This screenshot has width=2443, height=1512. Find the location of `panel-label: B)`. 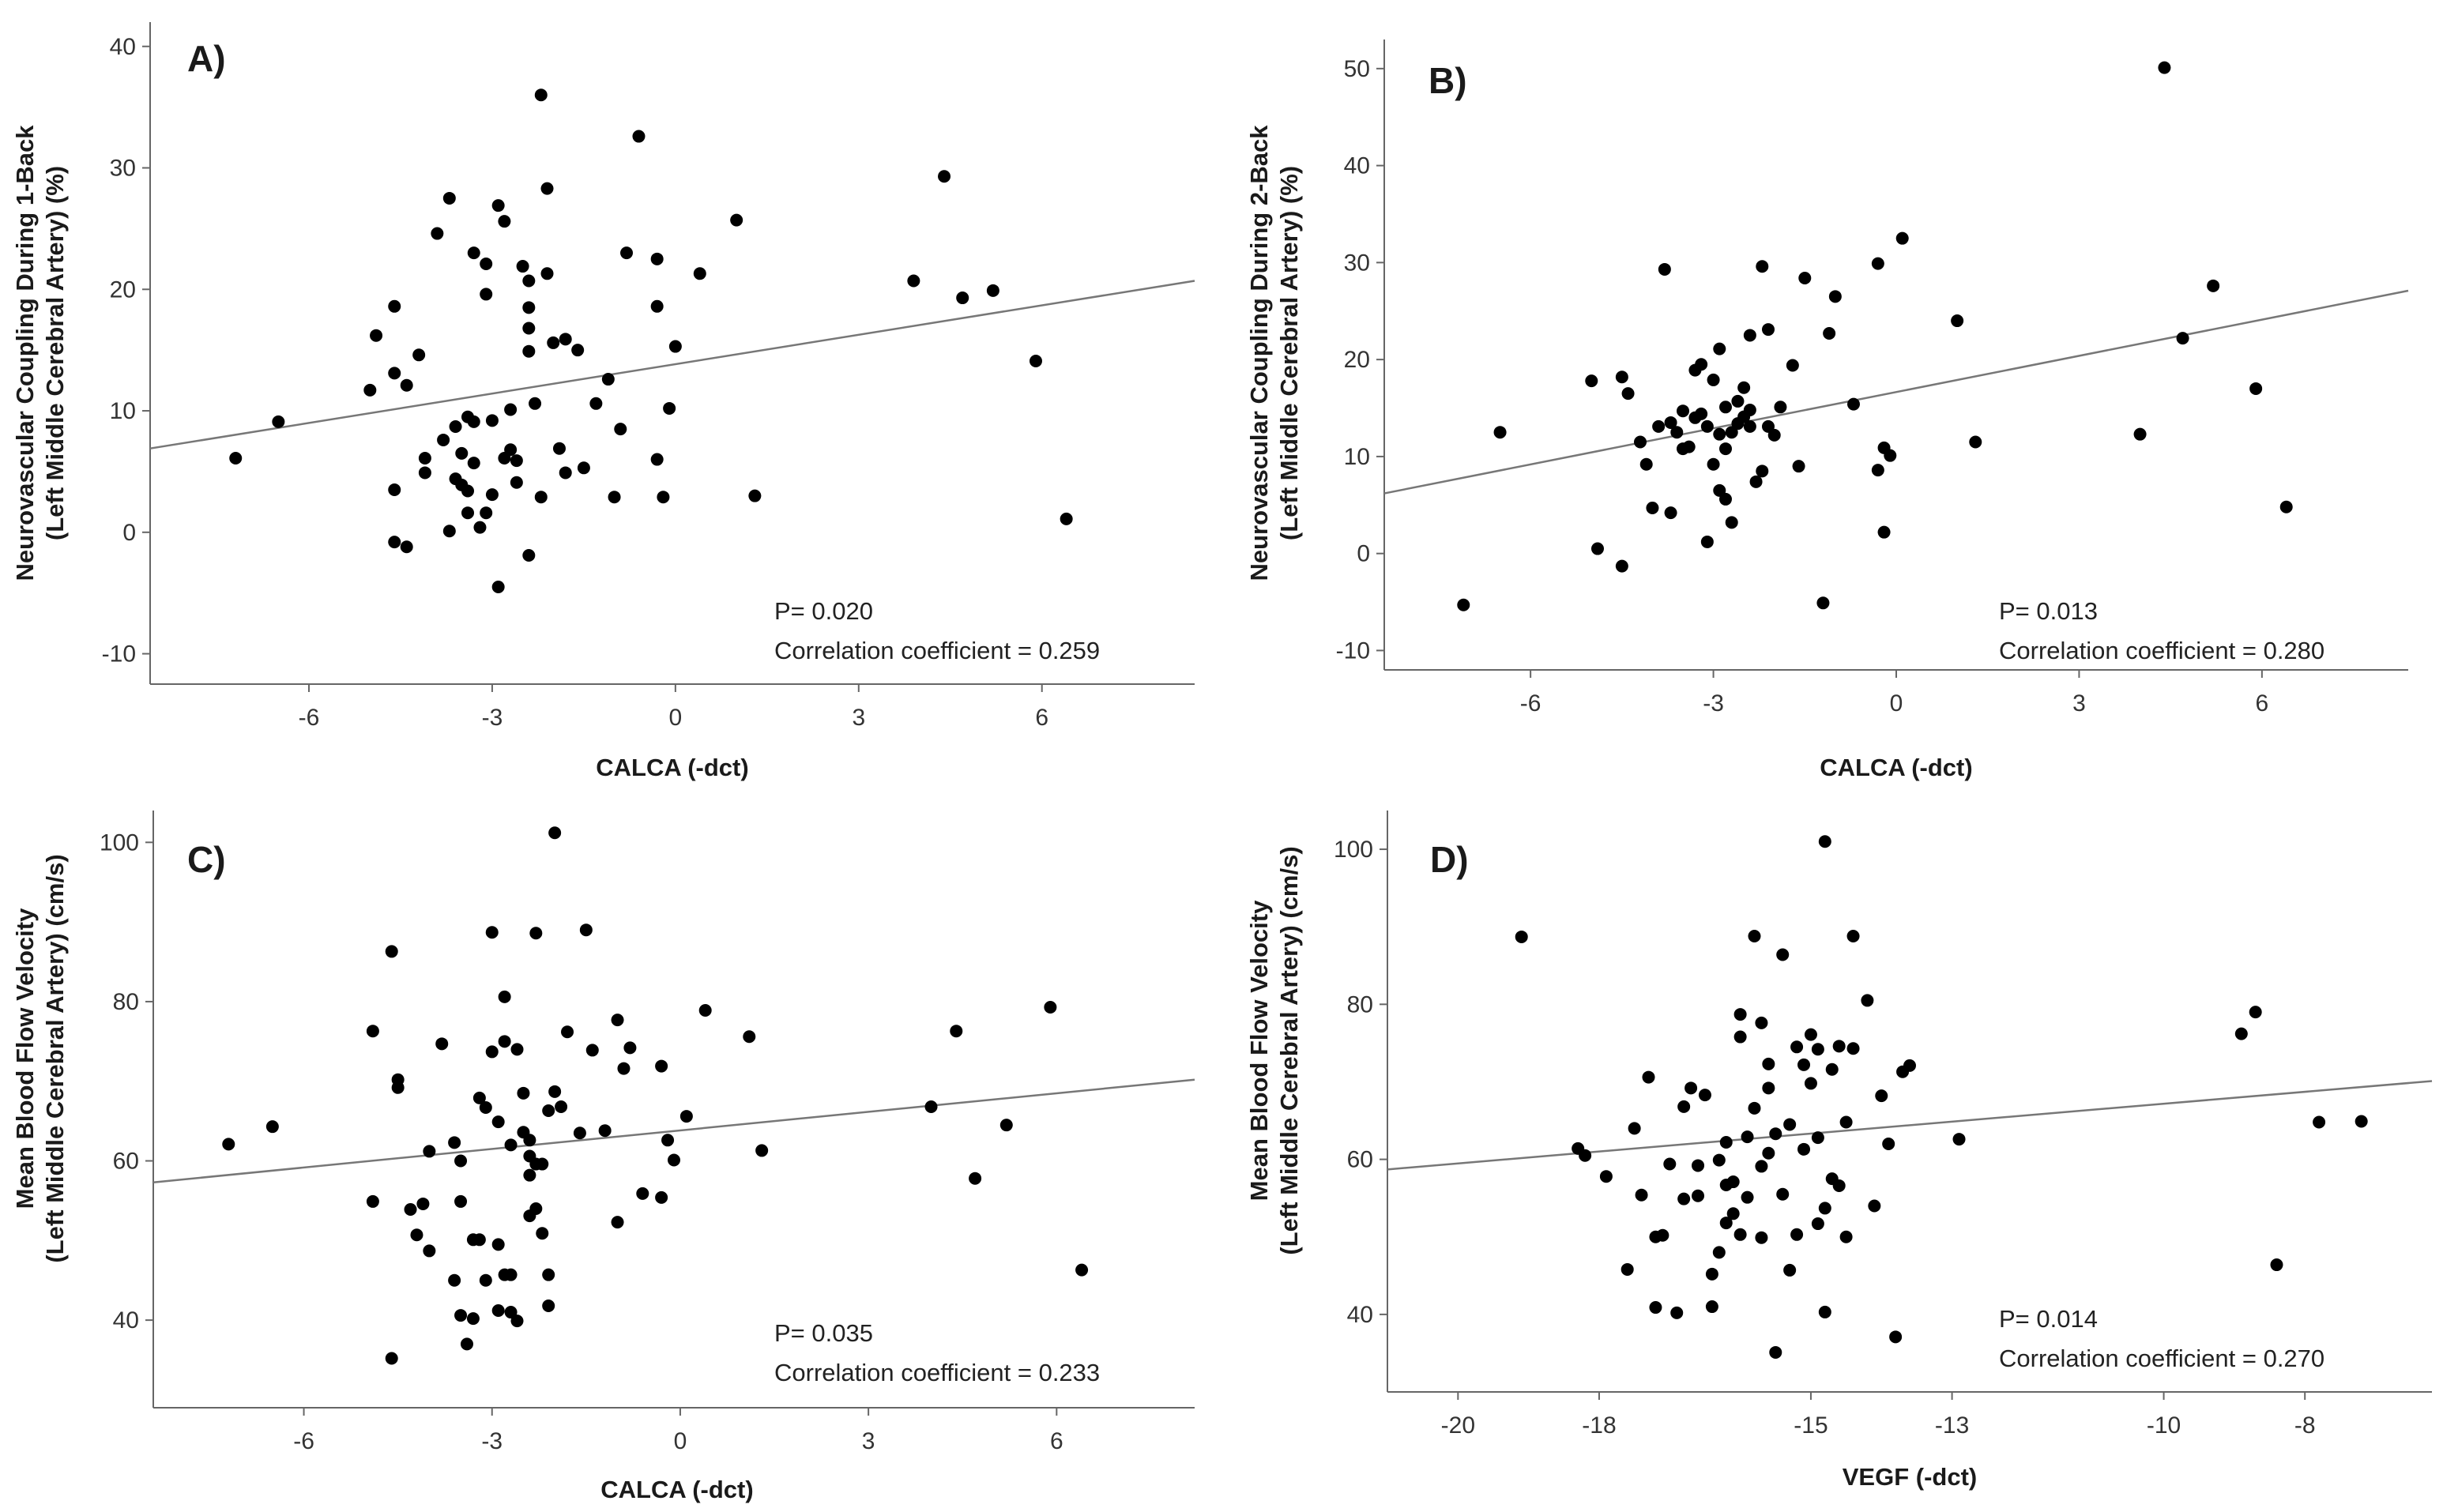

panel-label: B) is located at coordinates (1448, 80).